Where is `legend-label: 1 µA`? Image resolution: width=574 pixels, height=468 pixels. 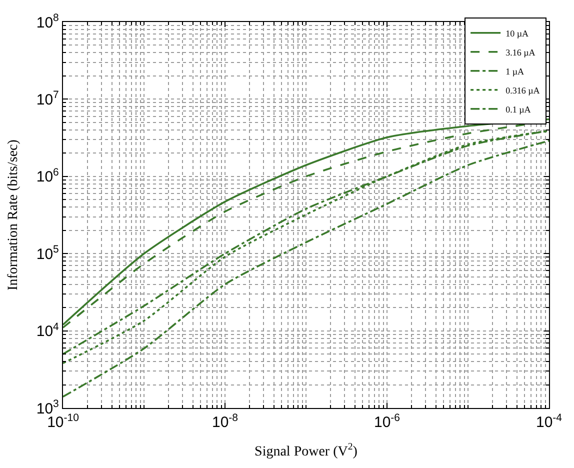 legend-label: 1 µA is located at coordinates (515, 71).